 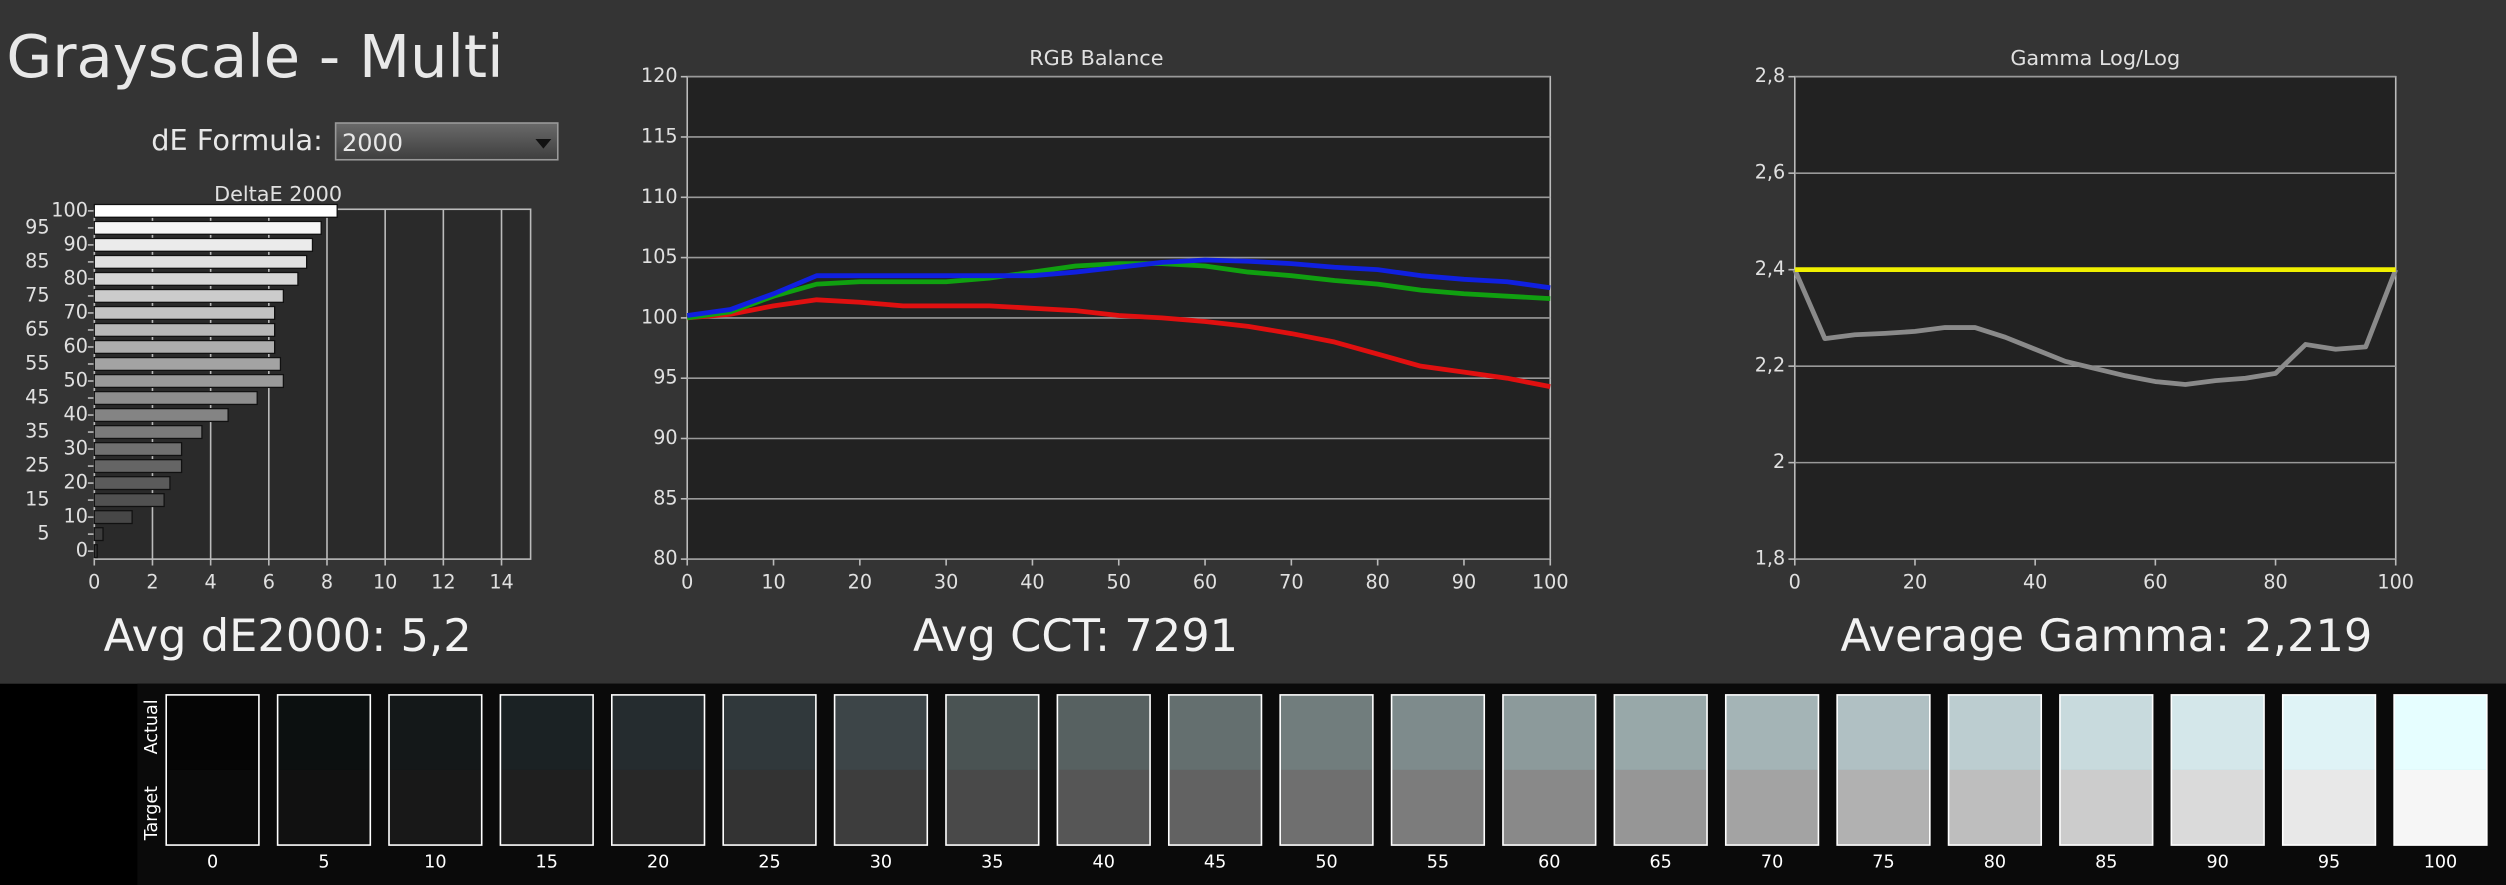 What do you see at coordinates (1770, 558) in the screenshot?
I see `y-tick-label: 1,8` at bounding box center [1770, 558].